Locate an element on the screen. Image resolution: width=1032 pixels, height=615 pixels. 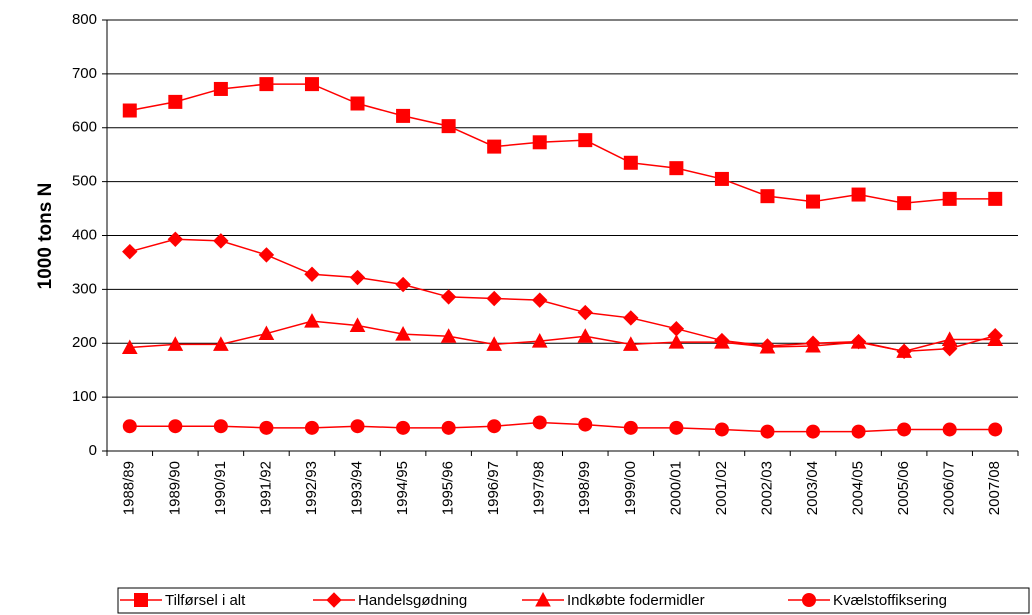
x-tick-label: 1998/99 is located at coordinates (584, 488).